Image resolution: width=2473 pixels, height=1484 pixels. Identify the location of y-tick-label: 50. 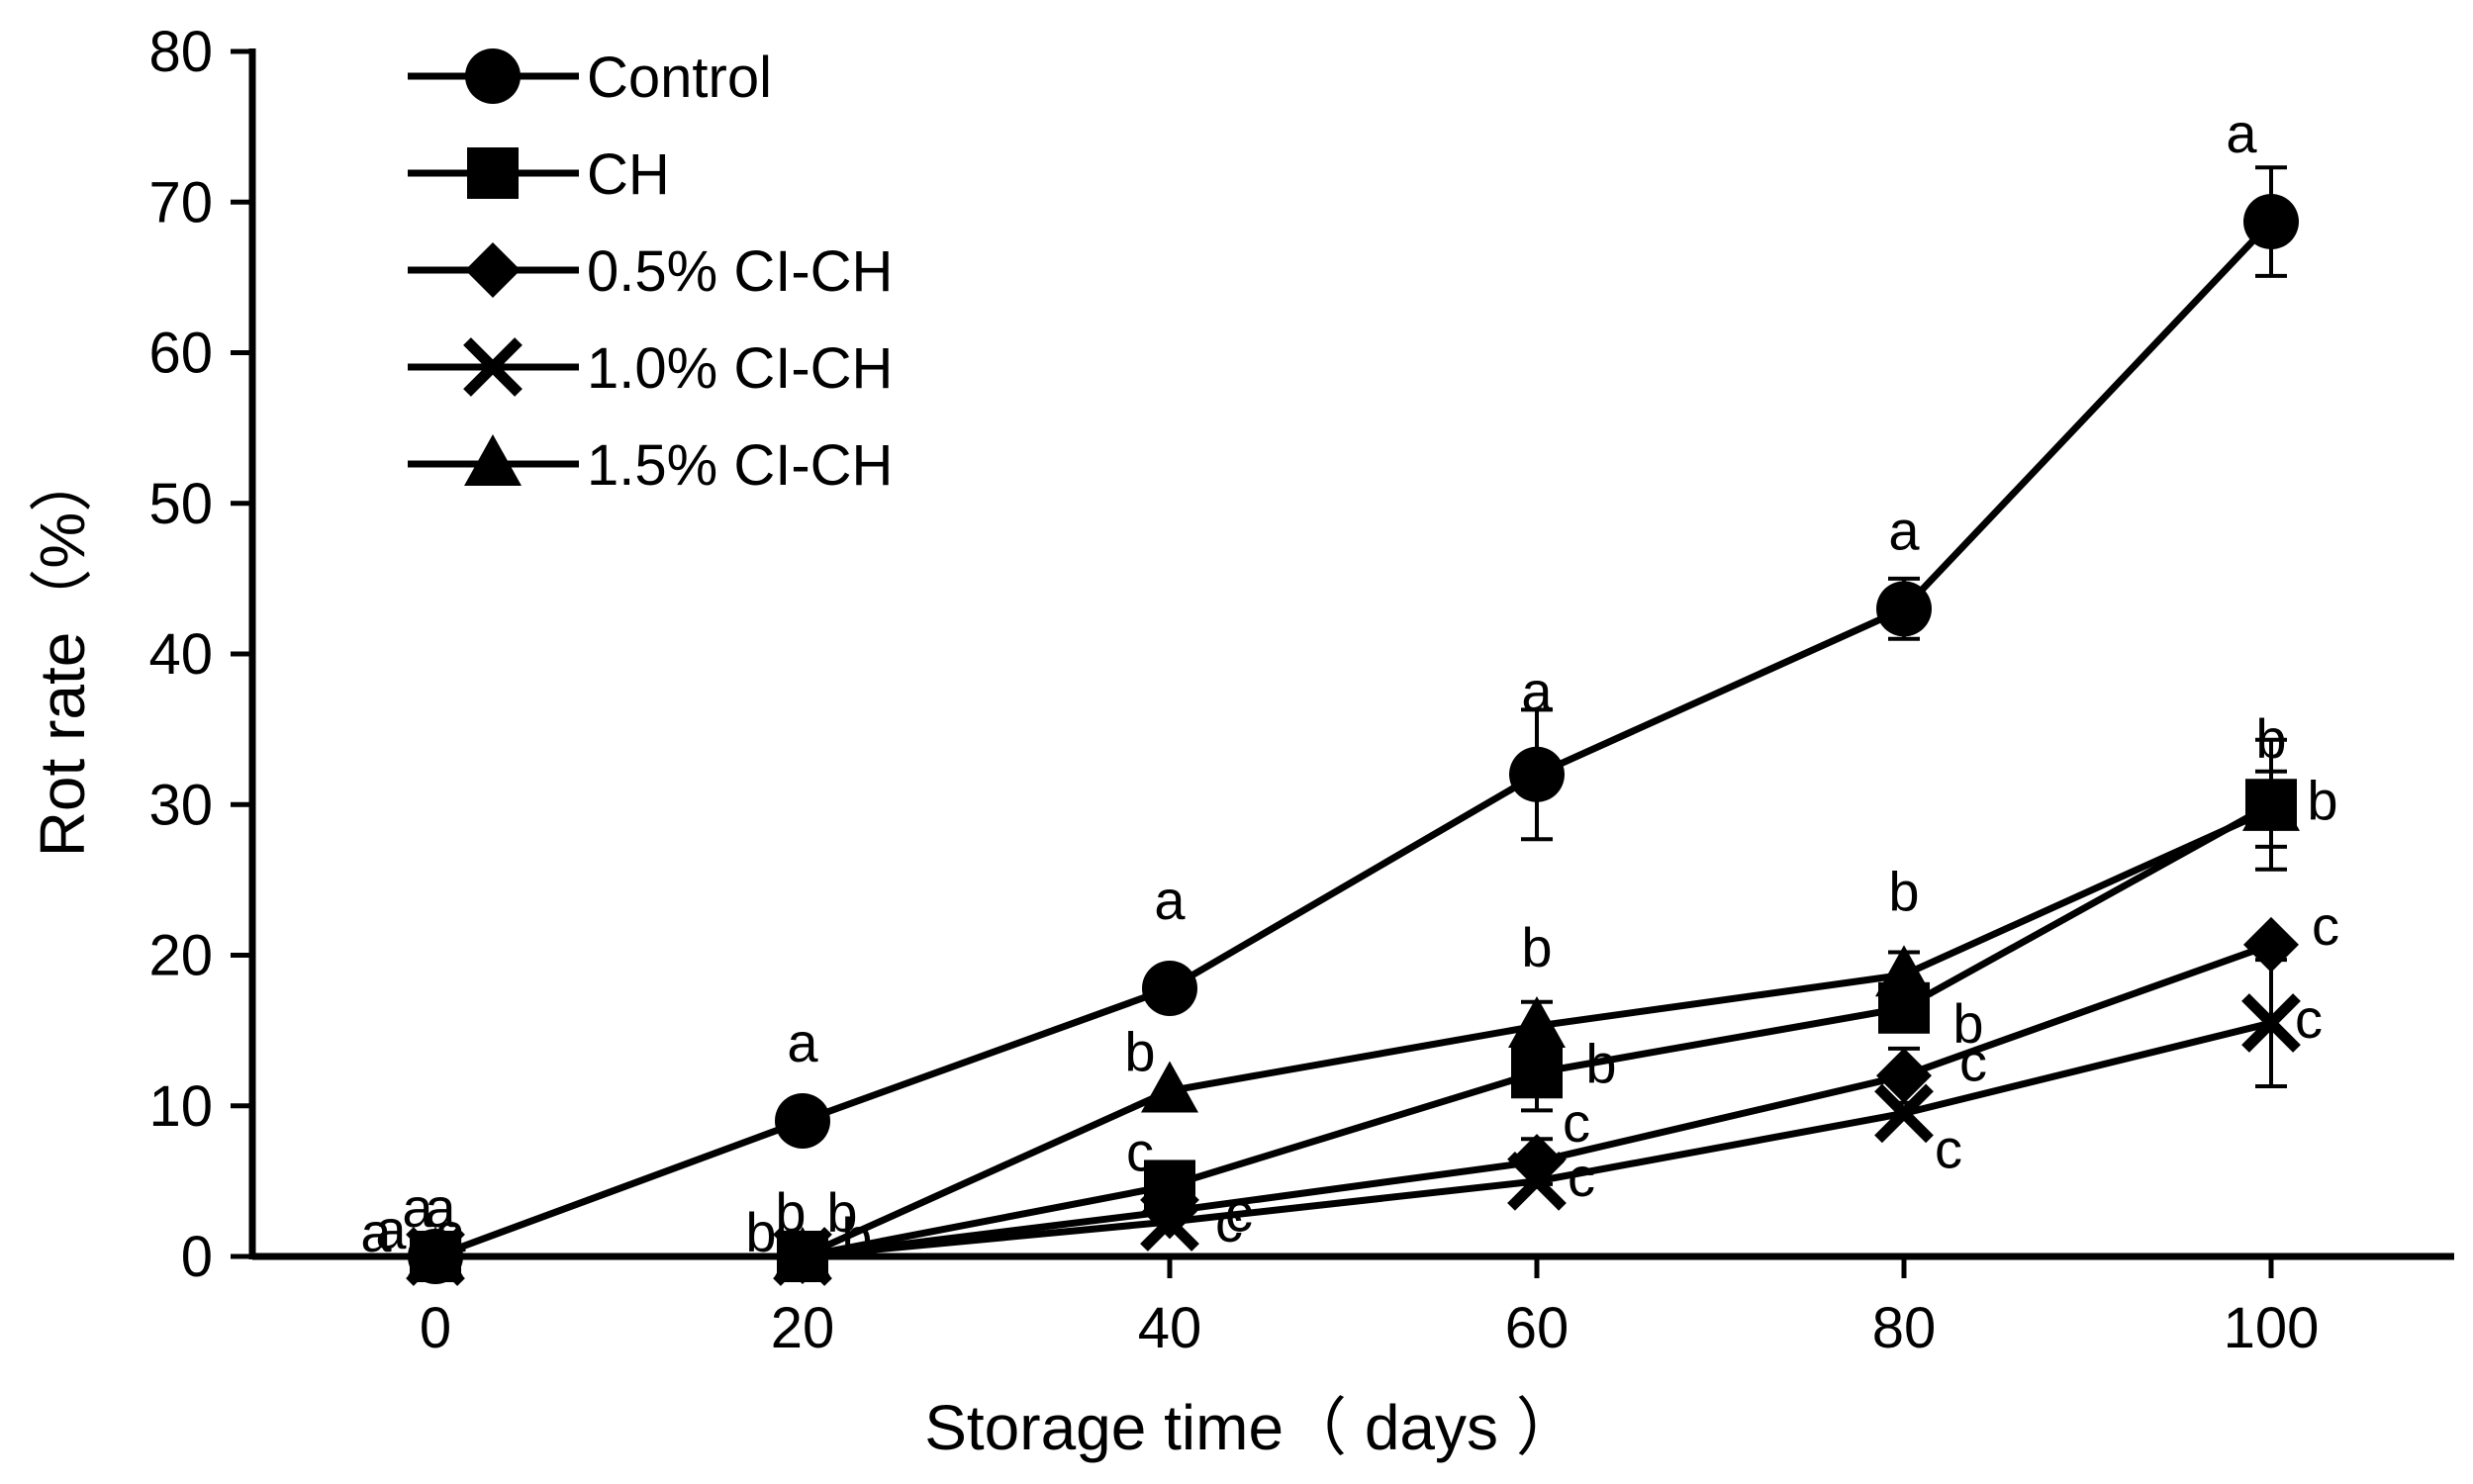
(181, 504).